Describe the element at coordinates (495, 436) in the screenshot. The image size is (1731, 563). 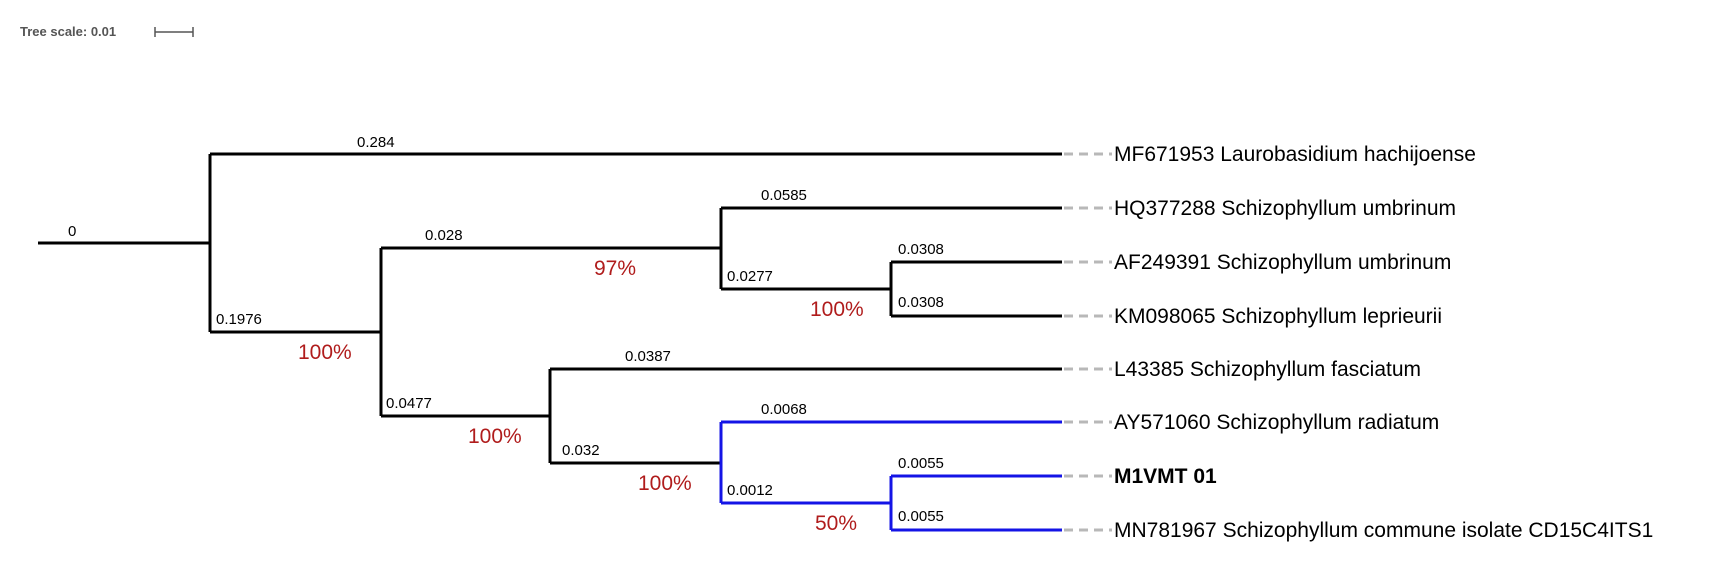
I see `bootstrap-lower-group: 100%` at that location.